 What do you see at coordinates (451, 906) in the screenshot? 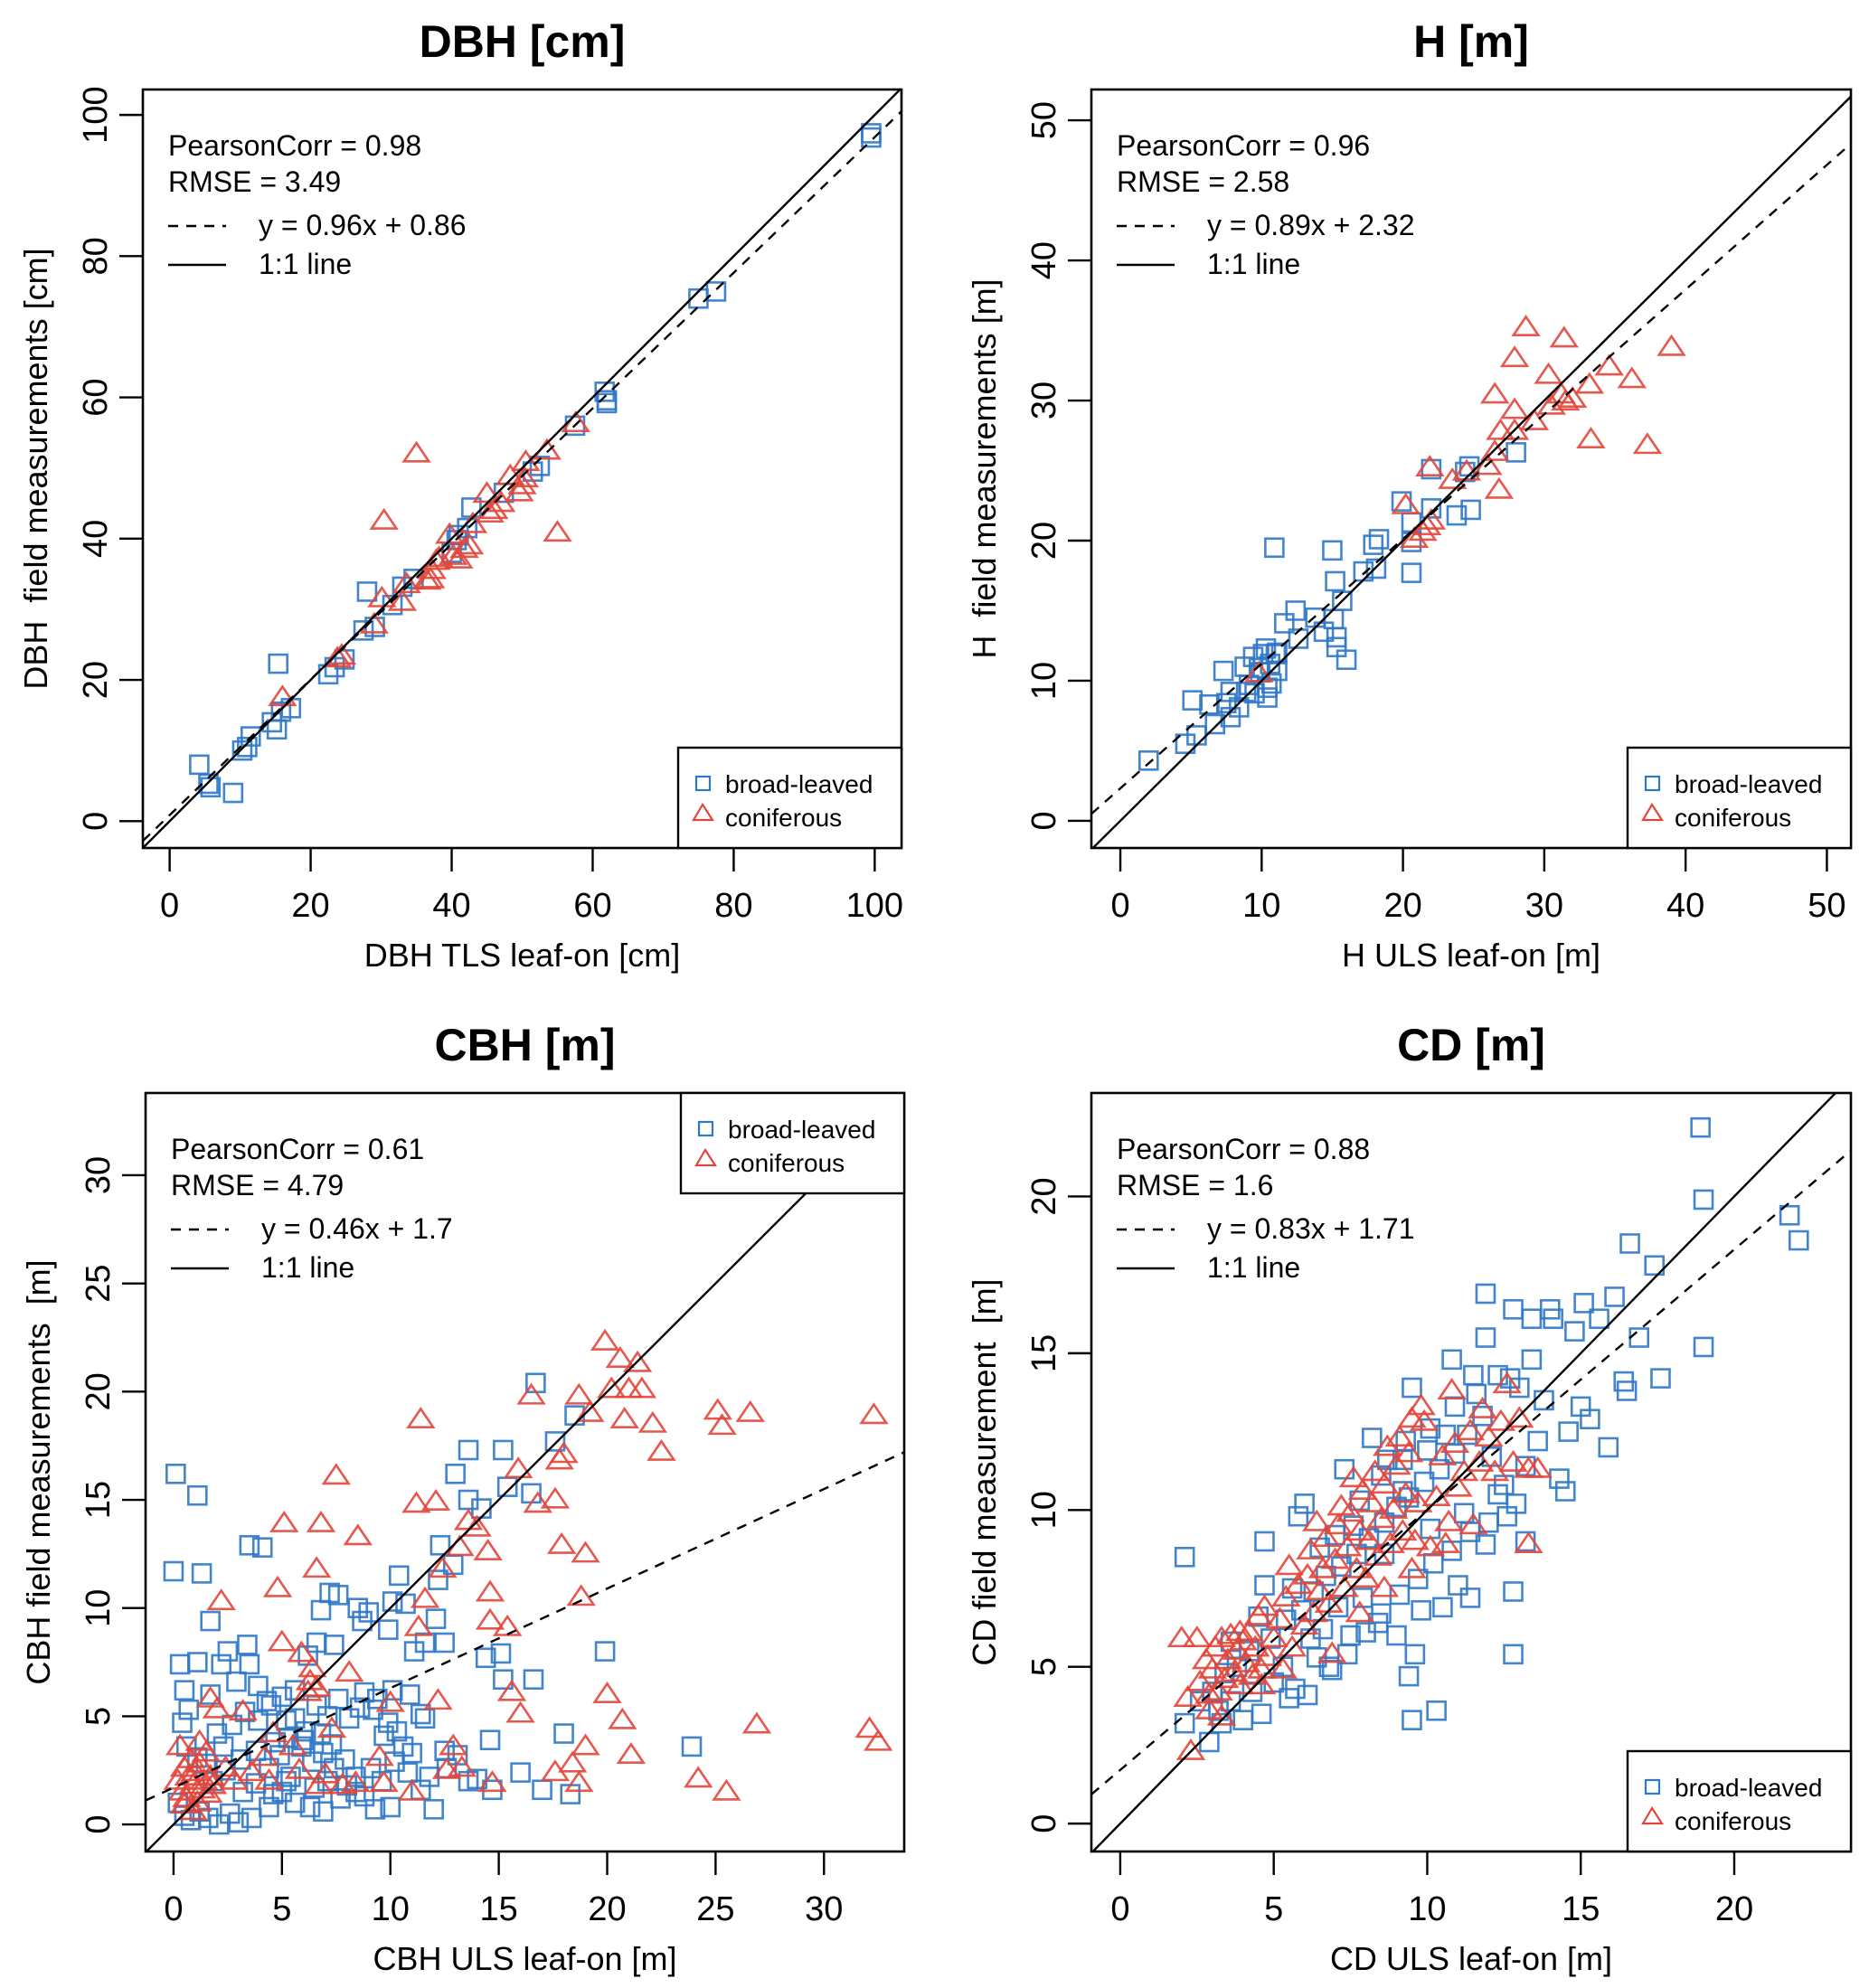
I see `x-tick-label: 40` at bounding box center [451, 906].